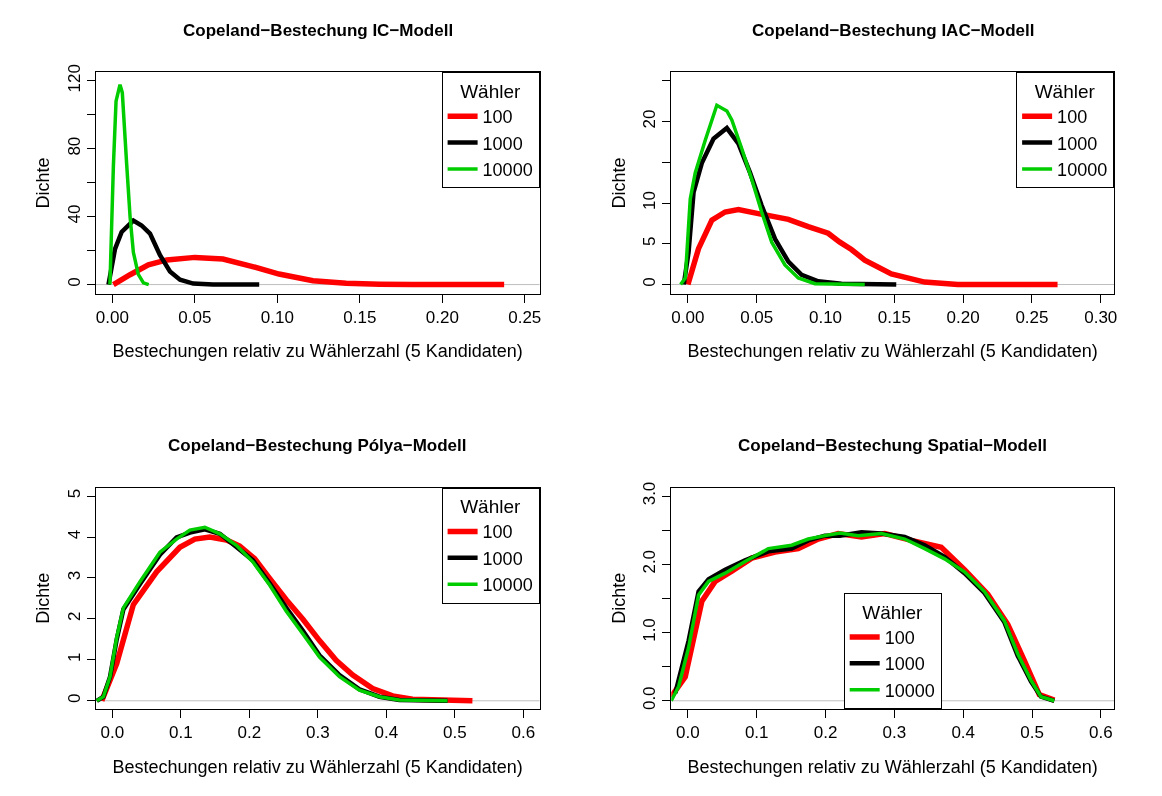 The height and width of the screenshot is (796, 1162). I want to click on chart-title: Copeland−Bestechung Pólya−Modell, so click(317, 445).